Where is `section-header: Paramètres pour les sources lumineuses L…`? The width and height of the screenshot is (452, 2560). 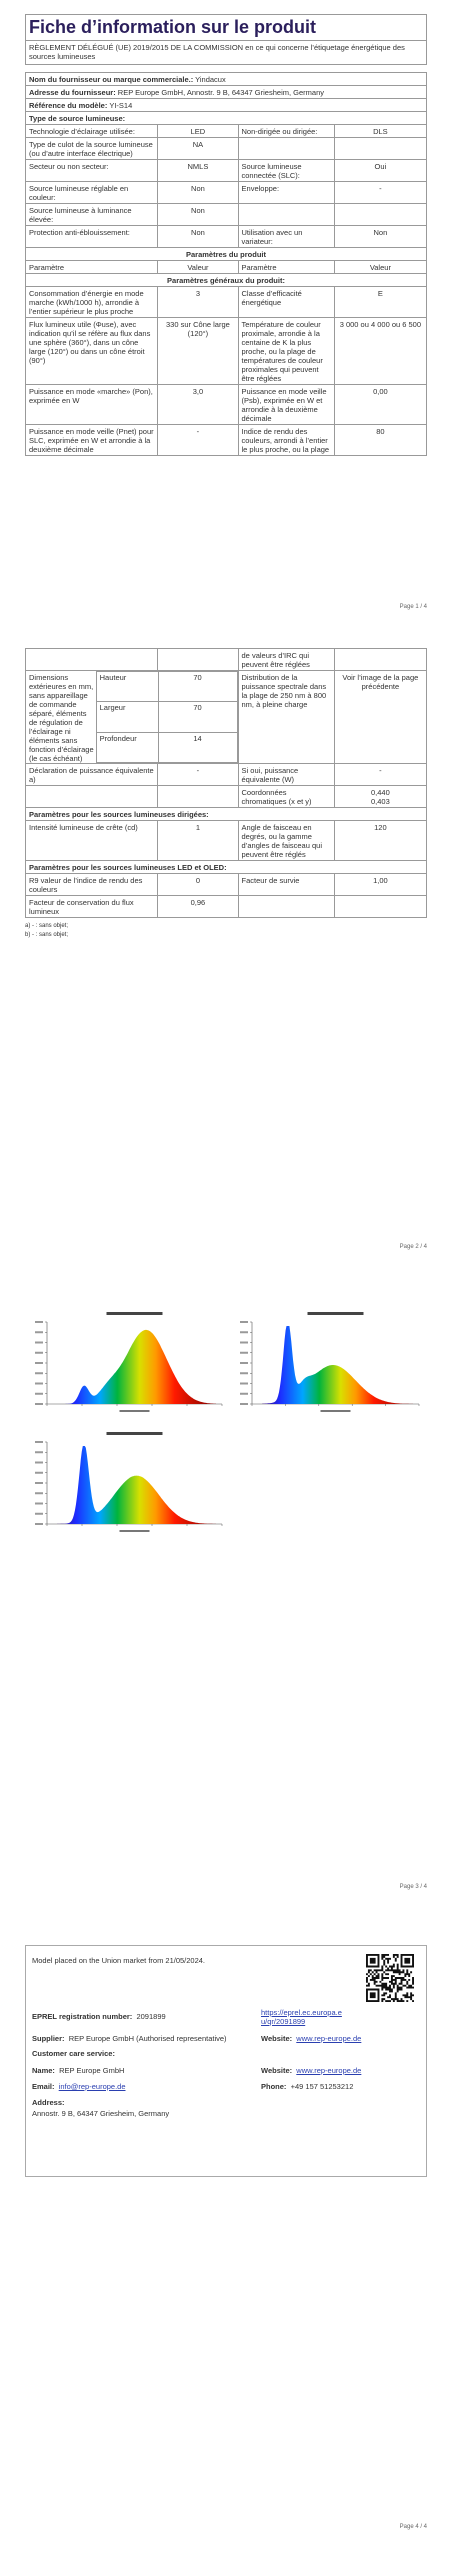 section-header: Paramètres pour les sources lumineuses L… is located at coordinates (226, 867).